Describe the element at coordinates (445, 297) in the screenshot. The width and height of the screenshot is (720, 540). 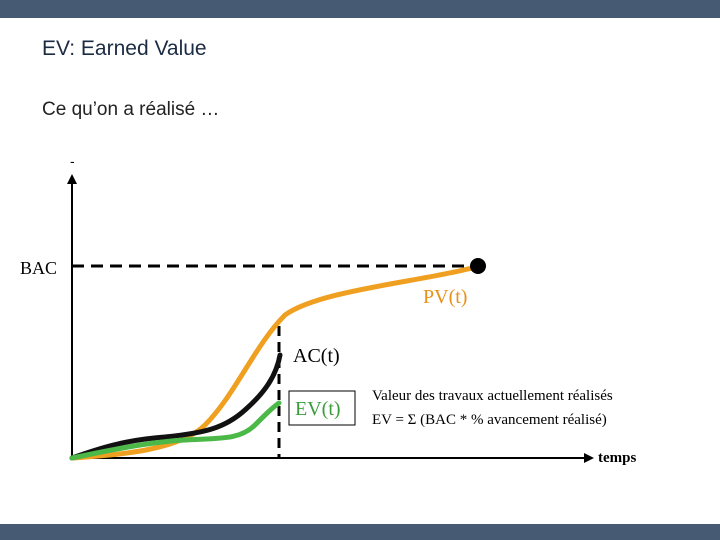
I see `pv-label: PV(t)` at that location.